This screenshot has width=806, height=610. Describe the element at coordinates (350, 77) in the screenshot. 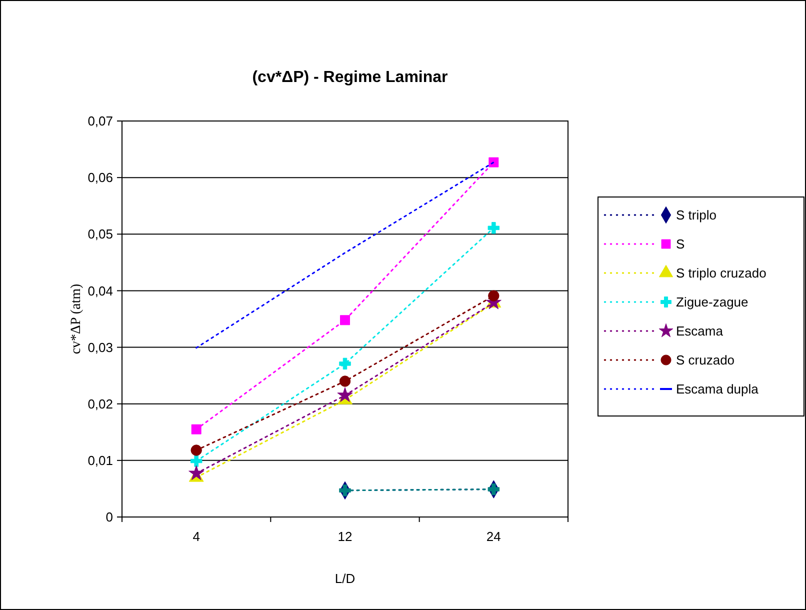

I see `chart-title: (cv*ΔP) - Regime Laminar` at that location.